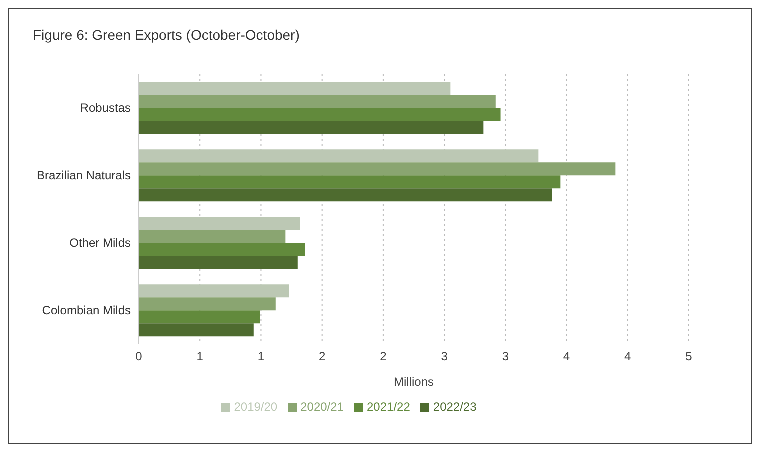 The image size is (760, 452). Describe the element at coordinates (100, 243) in the screenshot. I see `y-tick-label: Other Milds` at that location.